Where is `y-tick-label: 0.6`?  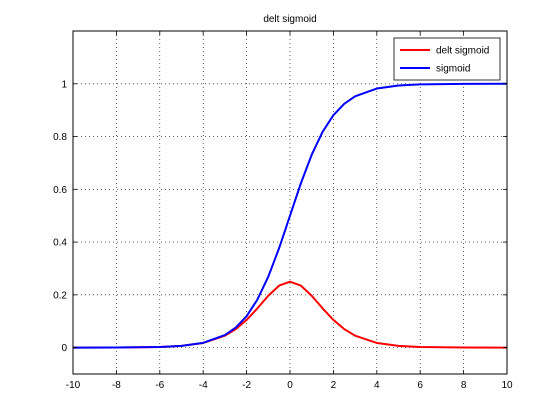
y-tick-label: 0.6 is located at coordinates (60, 190).